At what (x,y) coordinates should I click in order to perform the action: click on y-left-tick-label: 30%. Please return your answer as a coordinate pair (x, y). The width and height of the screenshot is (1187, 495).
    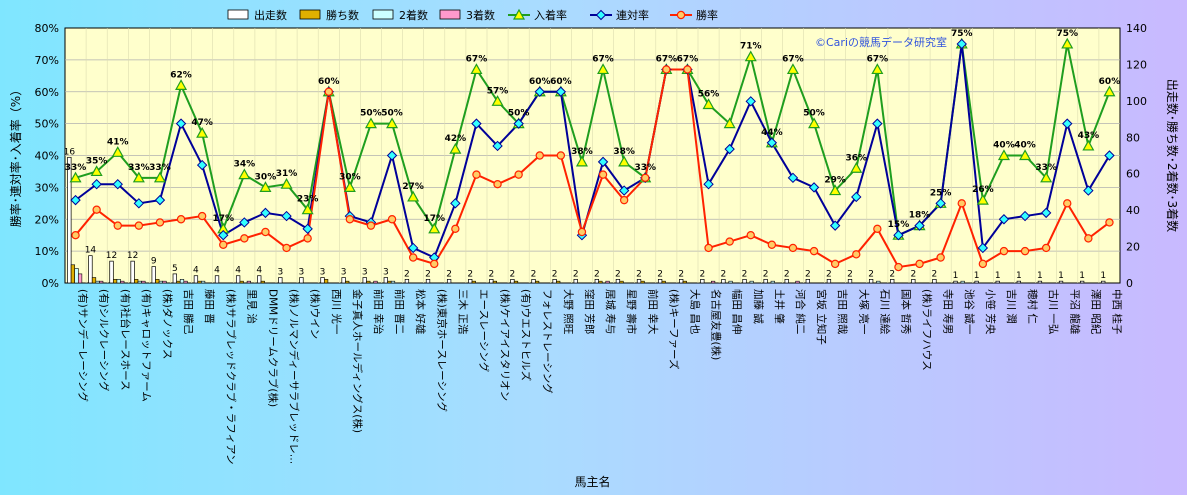
    Looking at the image, I should click on (47, 187).